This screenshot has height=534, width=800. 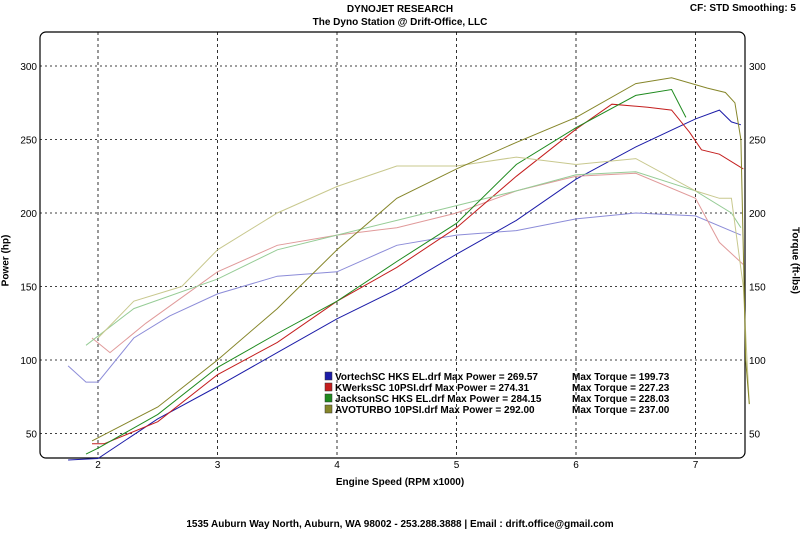 I want to click on legend-torque: Max Torque = 227.23, so click(x=621, y=388).